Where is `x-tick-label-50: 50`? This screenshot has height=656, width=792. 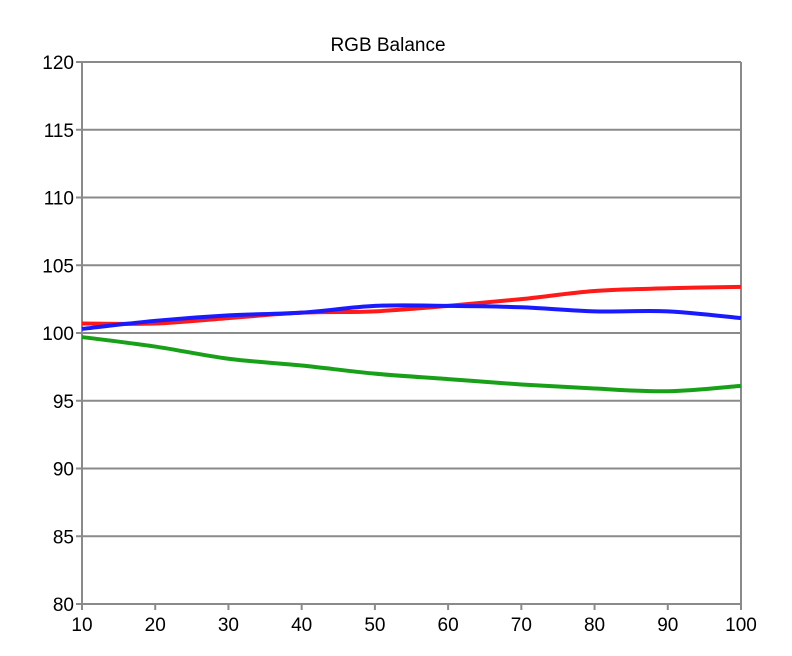 x-tick-label-50: 50 is located at coordinates (374, 625).